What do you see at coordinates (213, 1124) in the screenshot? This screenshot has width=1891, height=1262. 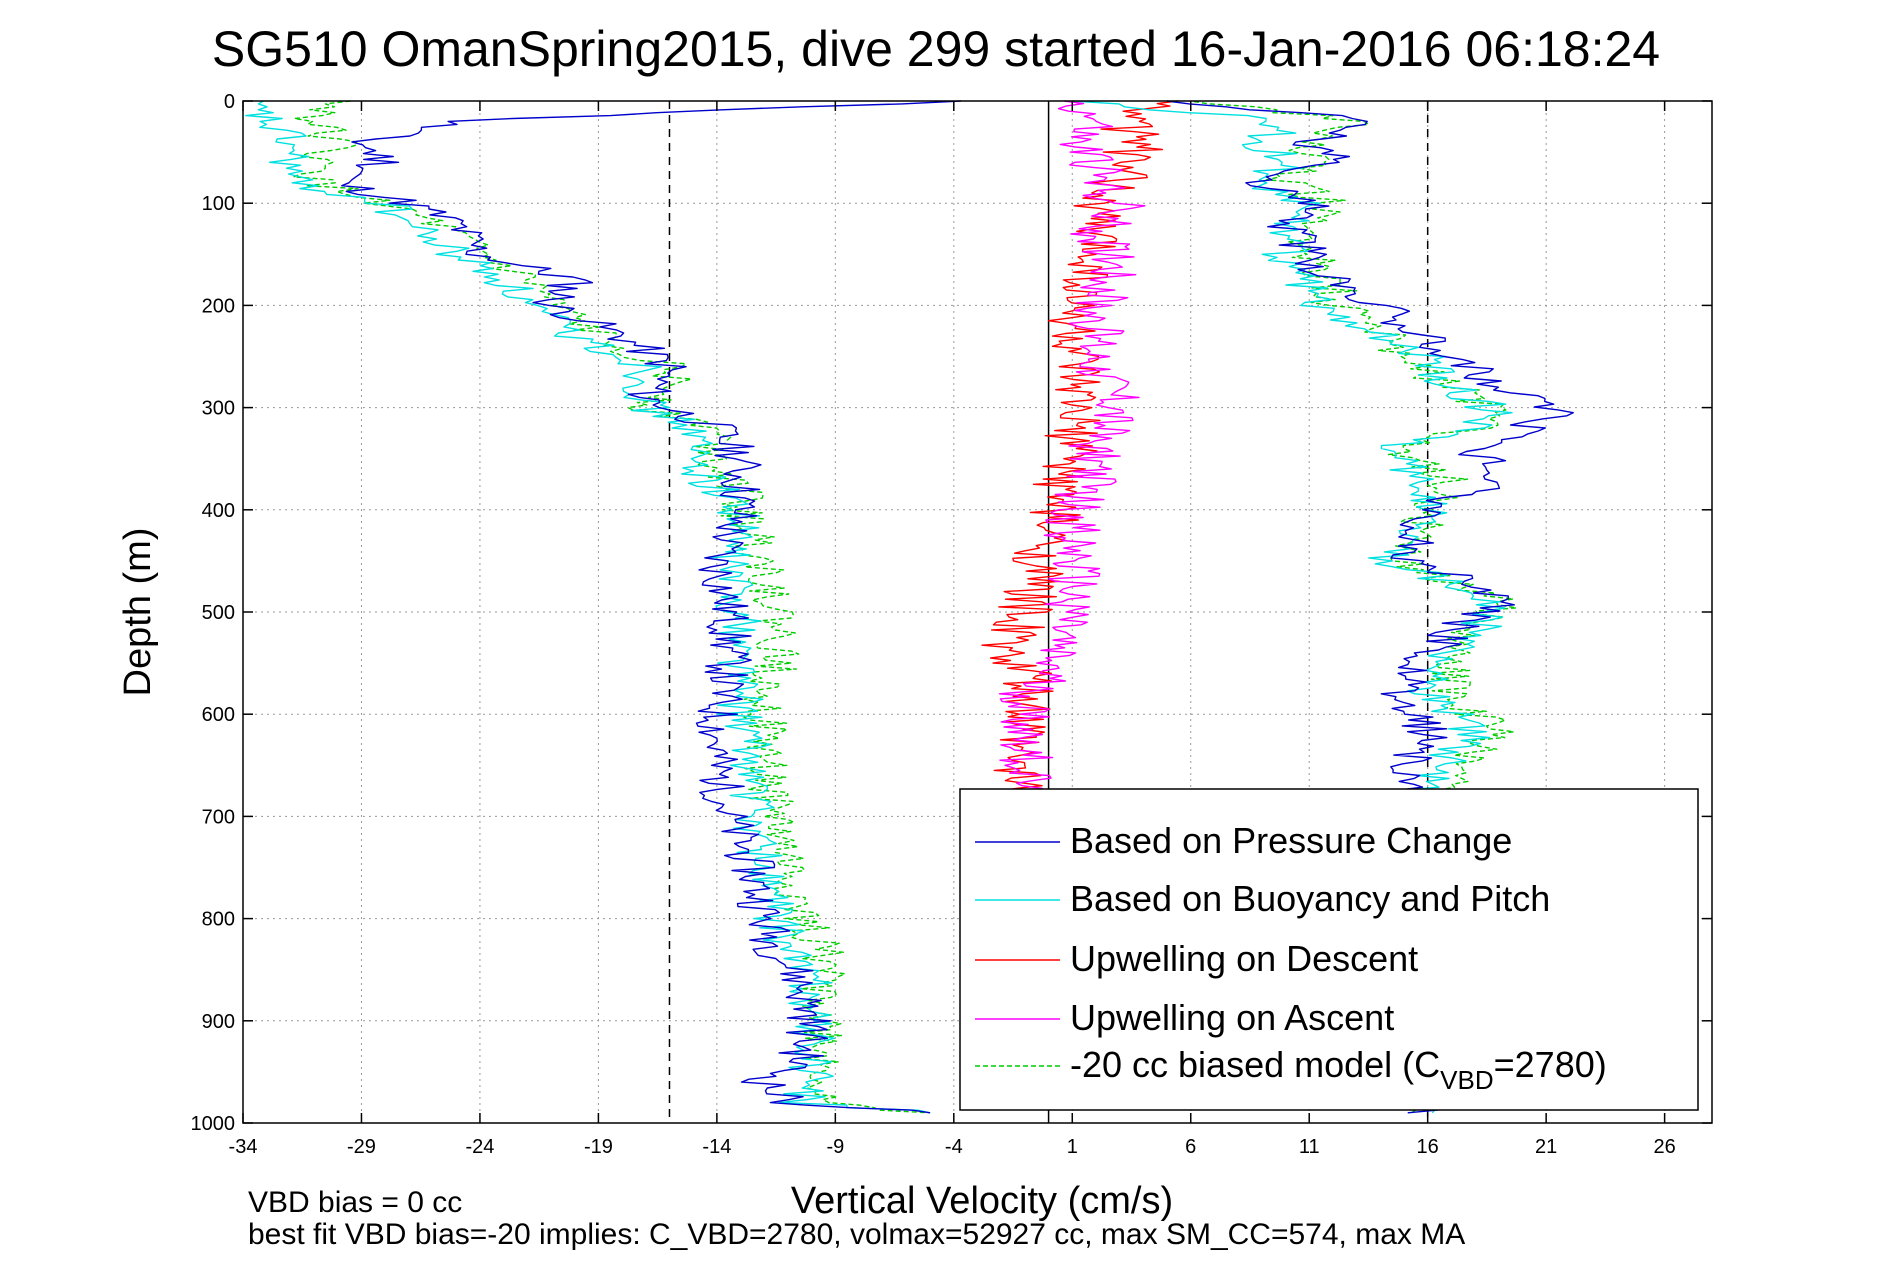 I see `y-tick-label: 1000` at bounding box center [213, 1124].